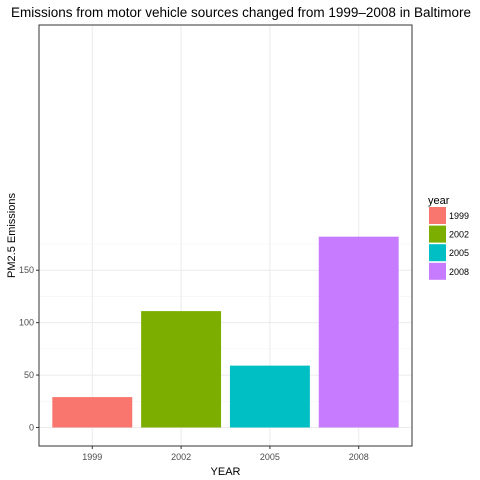 The image size is (480, 480). Describe the element at coordinates (439, 201) in the screenshot. I see `legend-title: year` at that location.